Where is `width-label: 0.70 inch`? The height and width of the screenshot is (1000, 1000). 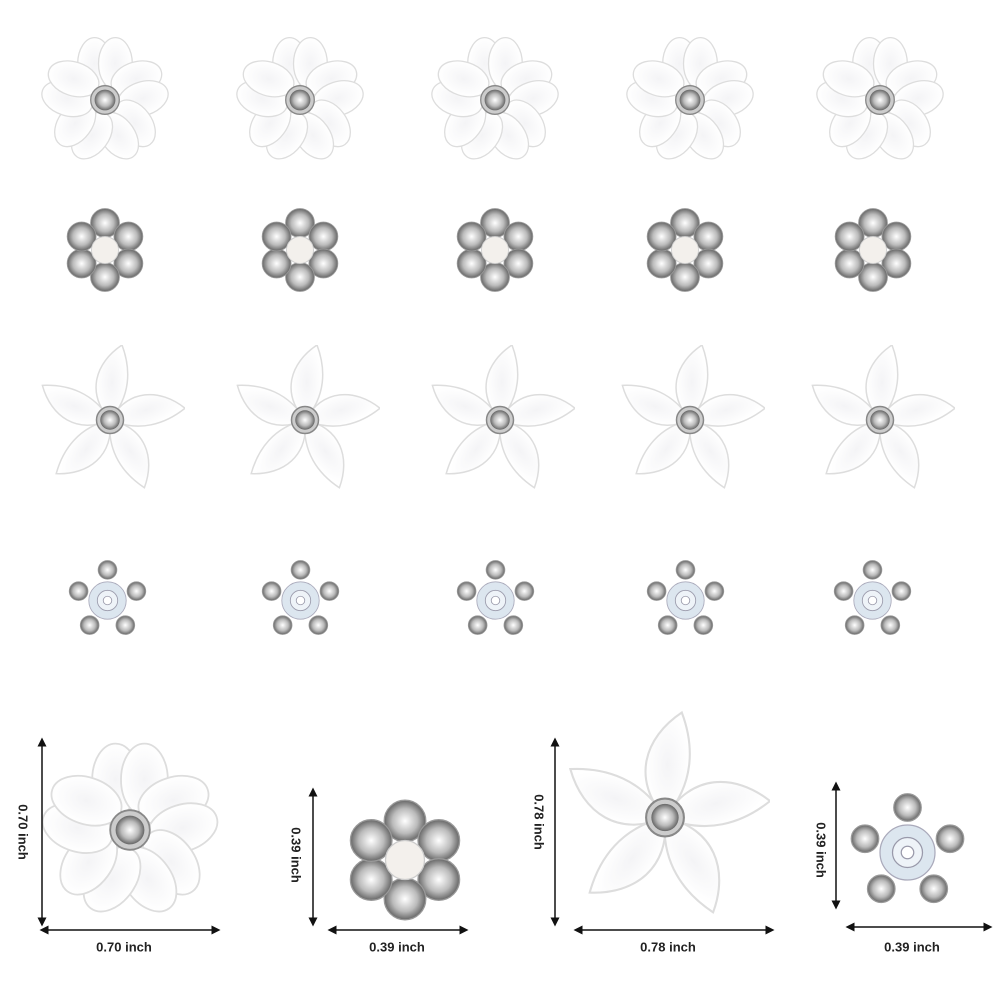
width-label: 0.70 inch is located at coordinates (124, 946).